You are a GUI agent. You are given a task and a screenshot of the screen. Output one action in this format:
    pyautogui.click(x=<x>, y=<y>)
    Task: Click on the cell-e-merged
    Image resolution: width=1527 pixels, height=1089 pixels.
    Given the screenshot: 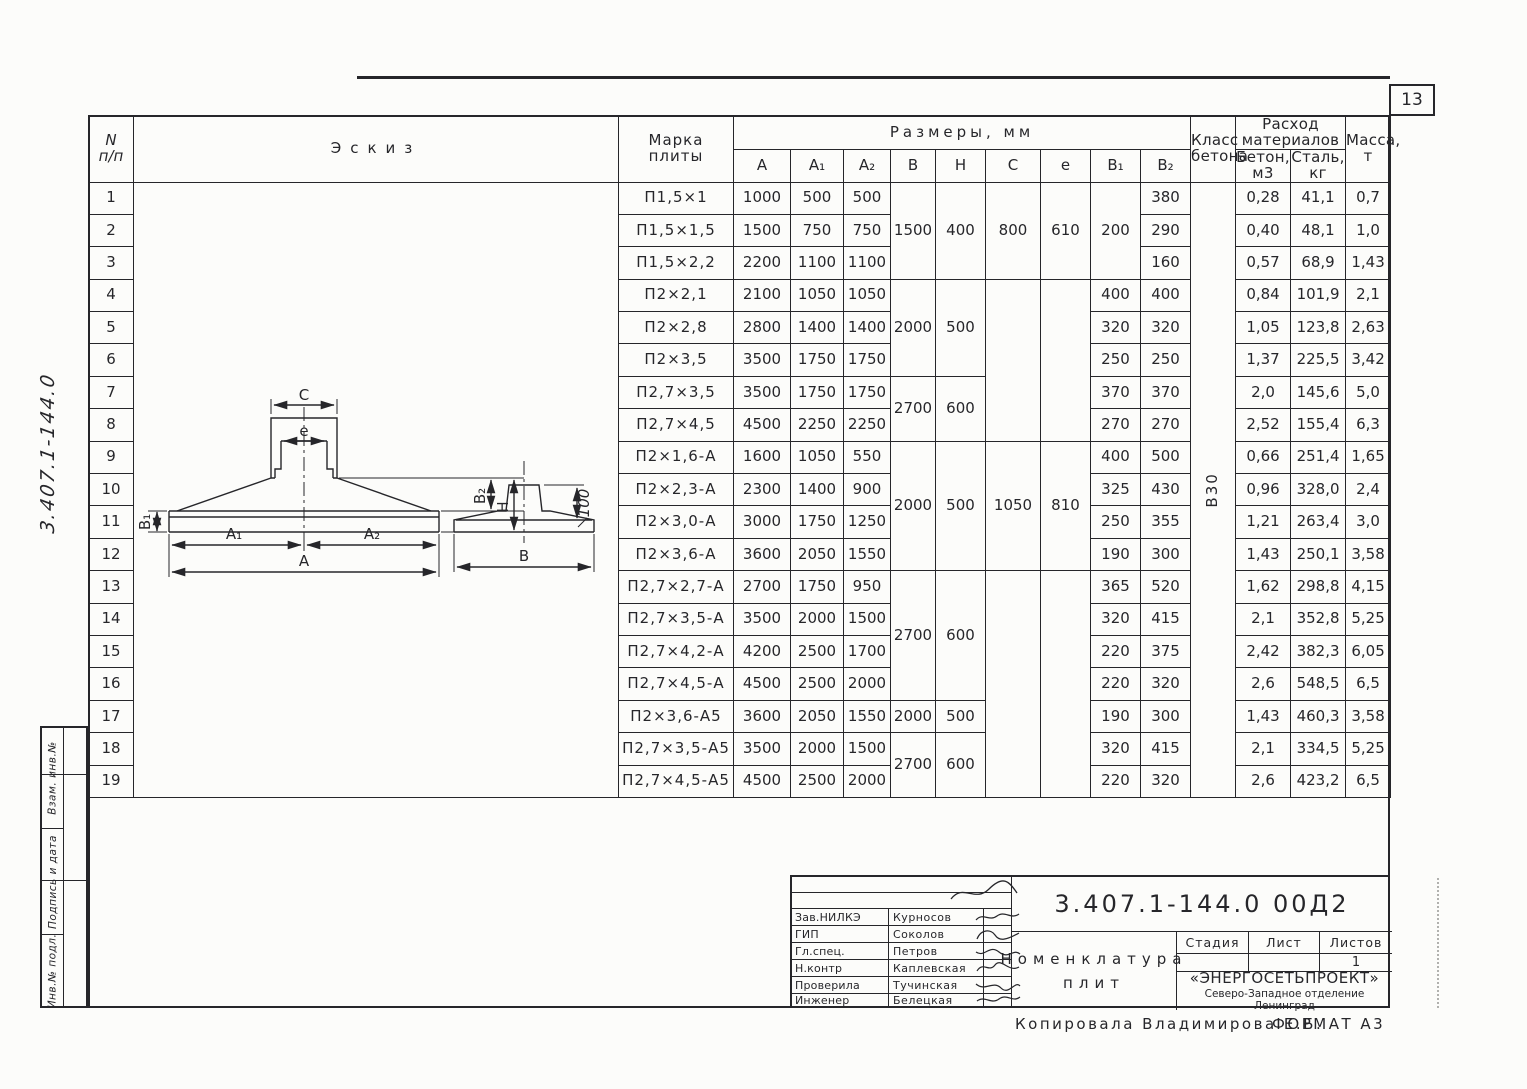 What is the action you would take?
    pyautogui.click(x=1065, y=684)
    